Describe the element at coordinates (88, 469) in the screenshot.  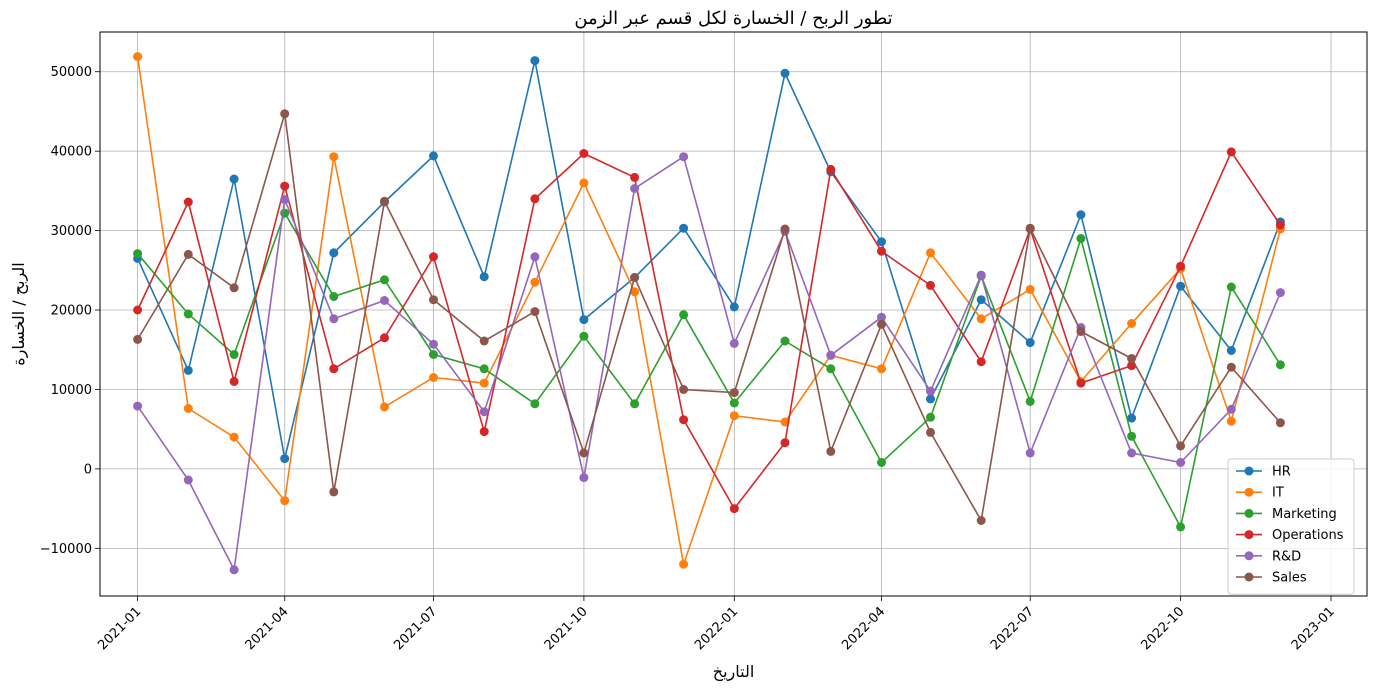
I see `y-tick-label: 0` at that location.